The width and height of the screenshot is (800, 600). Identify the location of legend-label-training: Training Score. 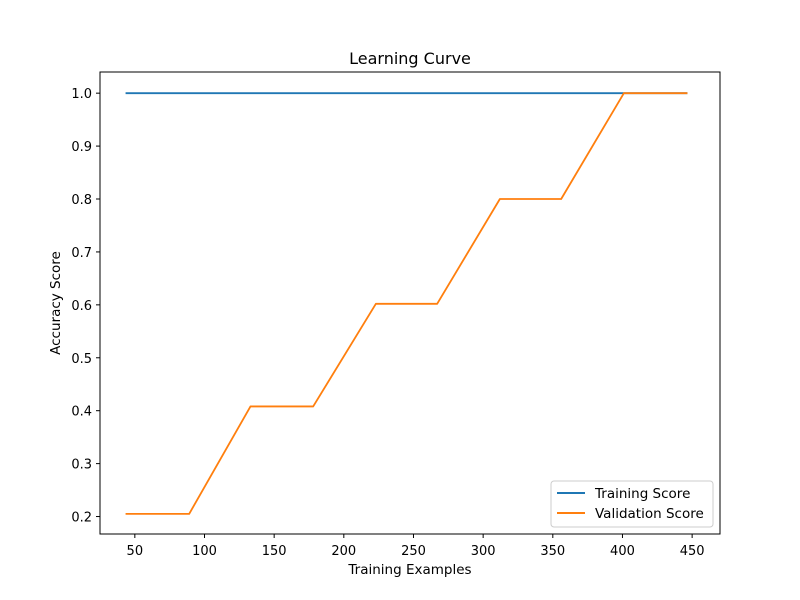
(642, 494).